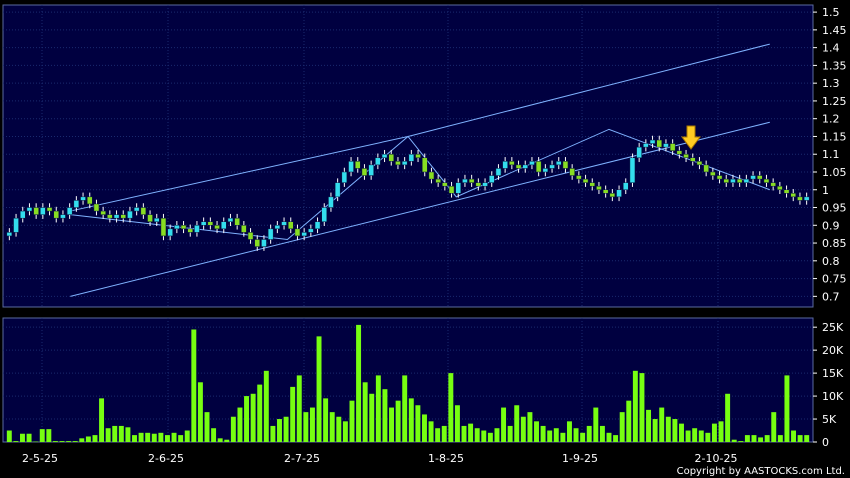  I want to click on price-tick-label: 0.7, so click(831, 296).